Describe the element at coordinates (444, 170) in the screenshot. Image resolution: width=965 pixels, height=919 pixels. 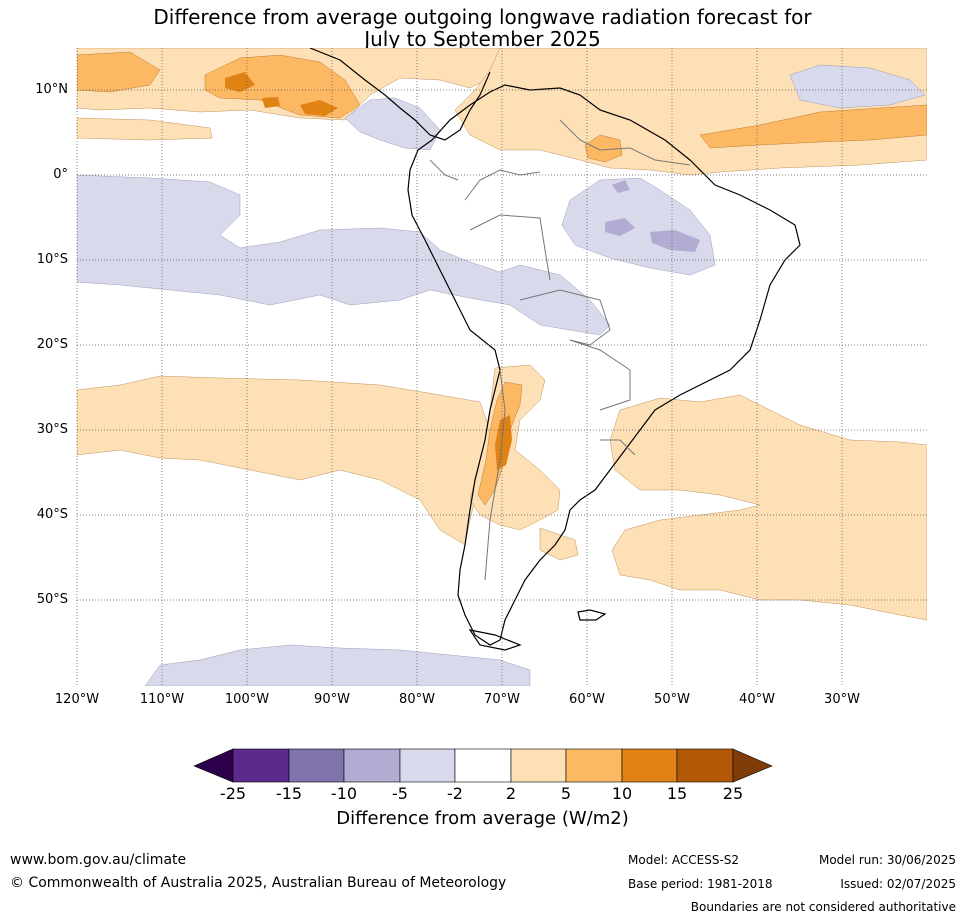
I see `border-ecuador` at that location.